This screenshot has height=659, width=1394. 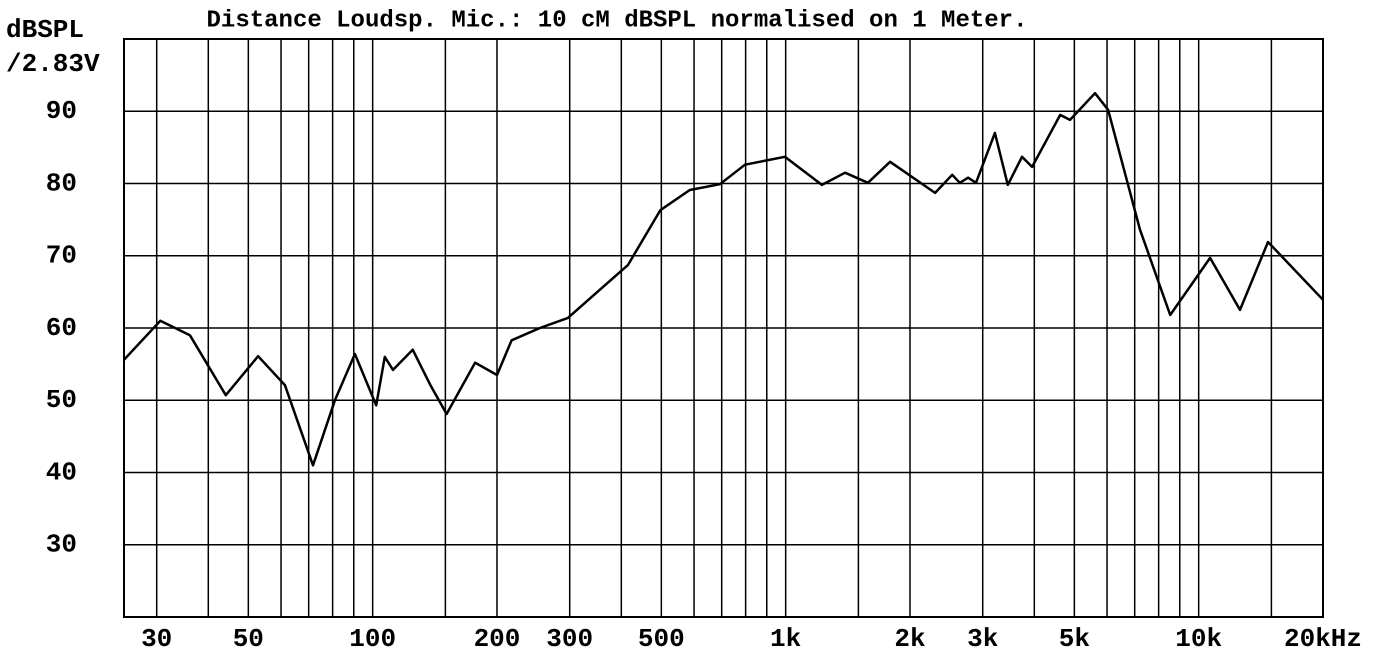 What do you see at coordinates (909, 639) in the screenshot?
I see `x-tick-label: 2k` at bounding box center [909, 639].